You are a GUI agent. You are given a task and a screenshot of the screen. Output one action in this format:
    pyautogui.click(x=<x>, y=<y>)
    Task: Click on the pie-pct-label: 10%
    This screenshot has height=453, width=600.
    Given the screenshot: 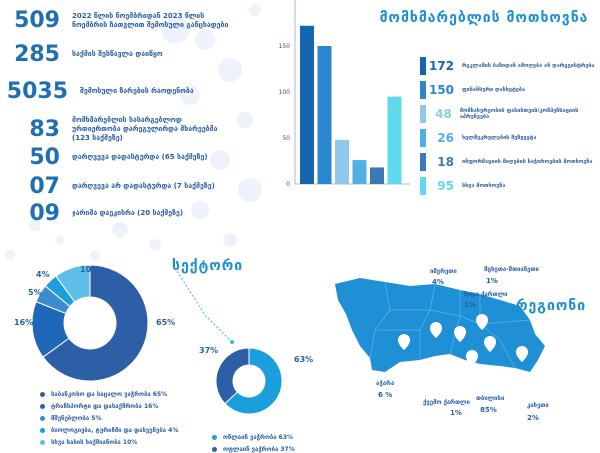 What is the action you would take?
    pyautogui.click(x=90, y=269)
    